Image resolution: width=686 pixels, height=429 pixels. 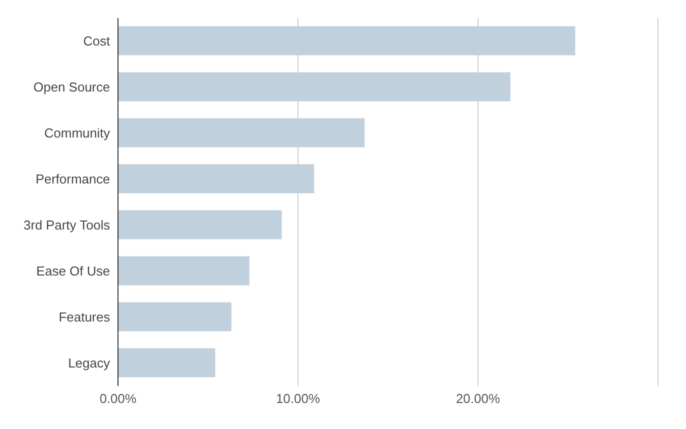 I want to click on y-tick-label: Legacy, so click(x=89, y=363).